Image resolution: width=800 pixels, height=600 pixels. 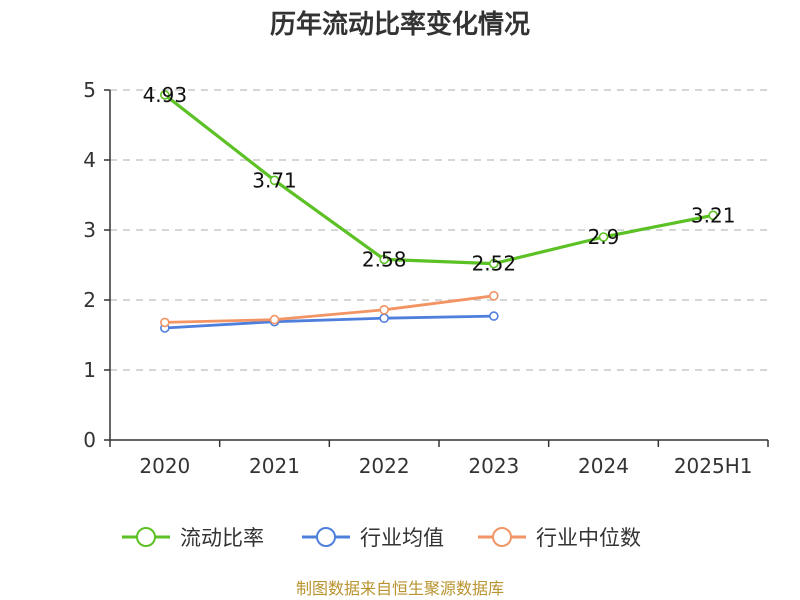 What do you see at coordinates (89, 440) in the screenshot?
I see `y-tick-label: 0` at bounding box center [89, 440].